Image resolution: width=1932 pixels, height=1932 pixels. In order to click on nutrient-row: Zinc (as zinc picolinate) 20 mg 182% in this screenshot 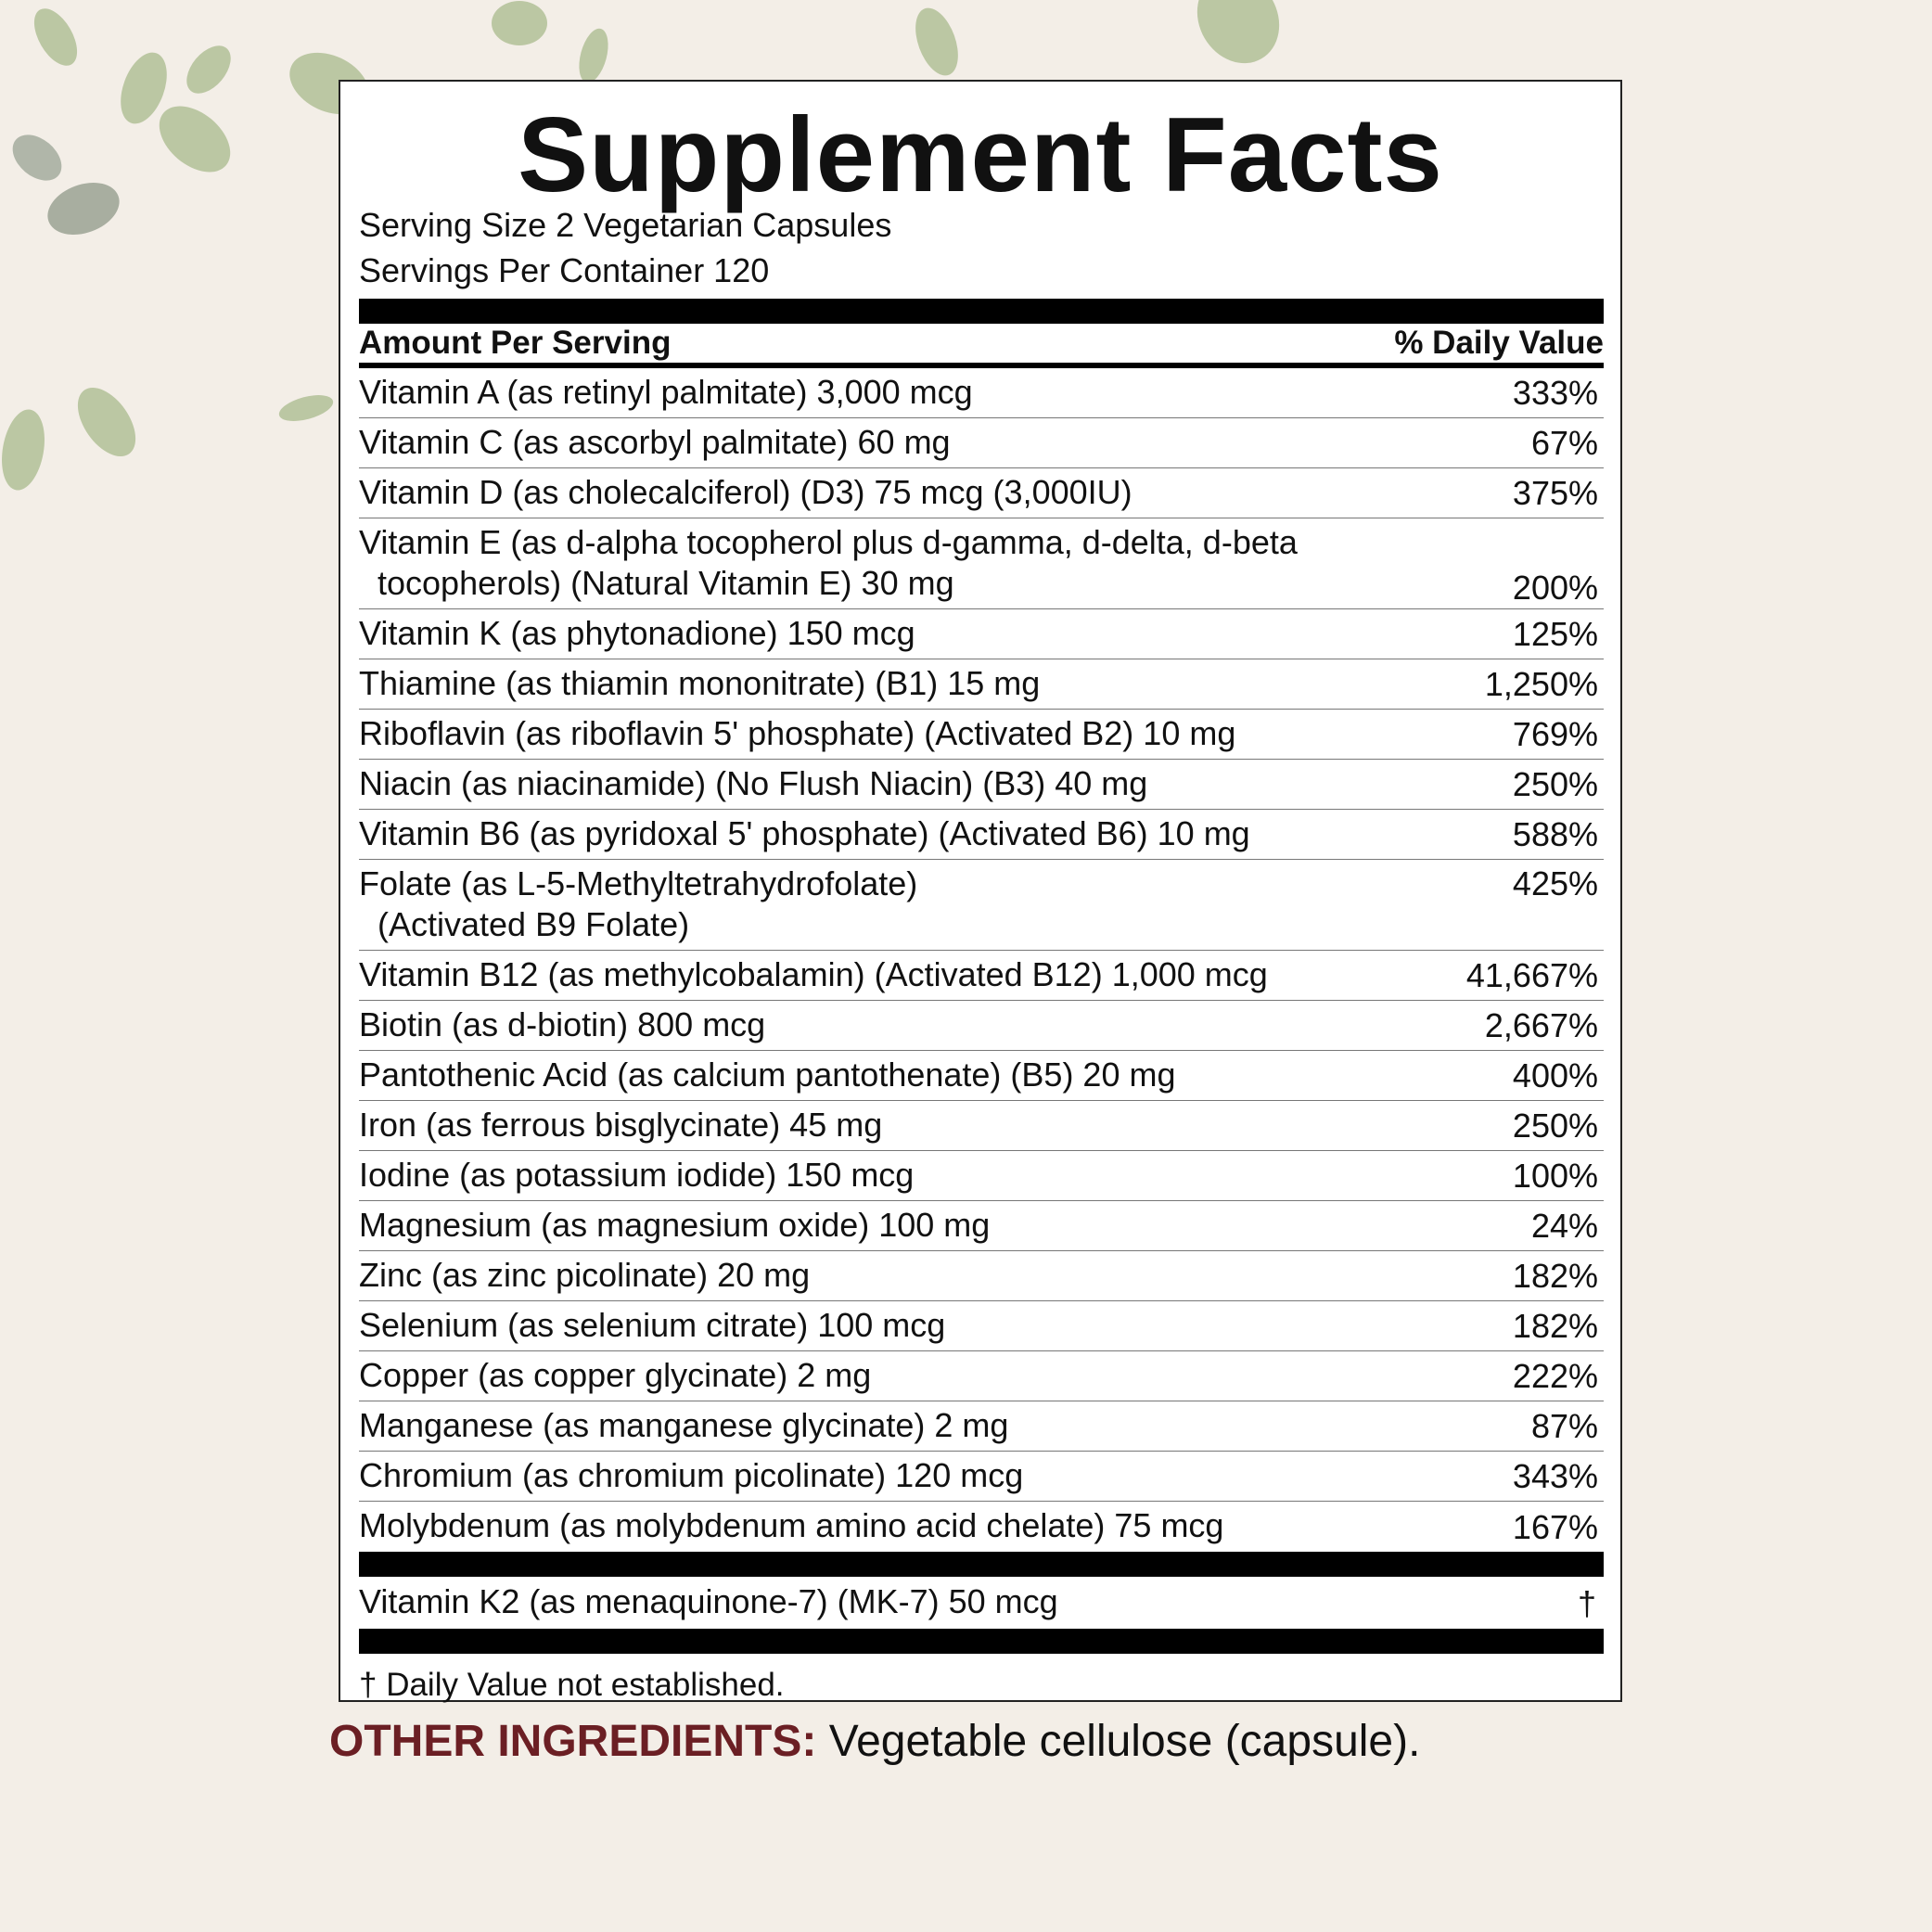, I will do `click(981, 1276)`.